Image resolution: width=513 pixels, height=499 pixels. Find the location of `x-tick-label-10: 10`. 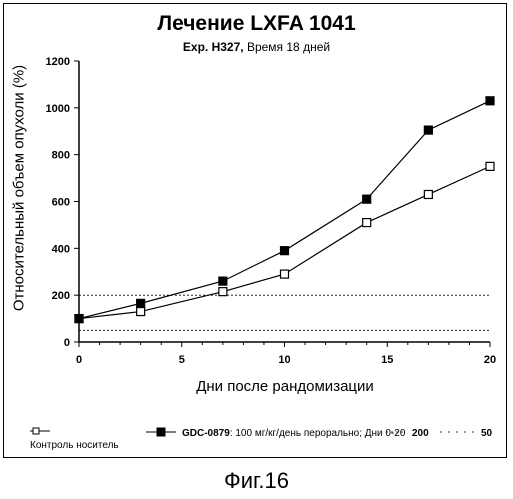

x-tick-label-10: 10 is located at coordinates (284, 360).